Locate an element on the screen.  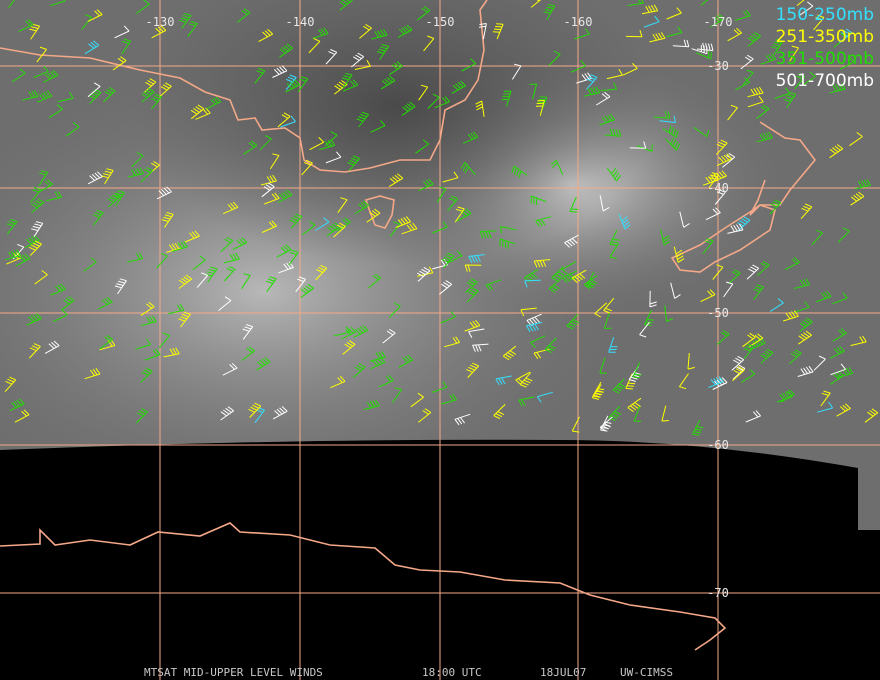
latitude-label: -50 is located at coordinates (718, 313).